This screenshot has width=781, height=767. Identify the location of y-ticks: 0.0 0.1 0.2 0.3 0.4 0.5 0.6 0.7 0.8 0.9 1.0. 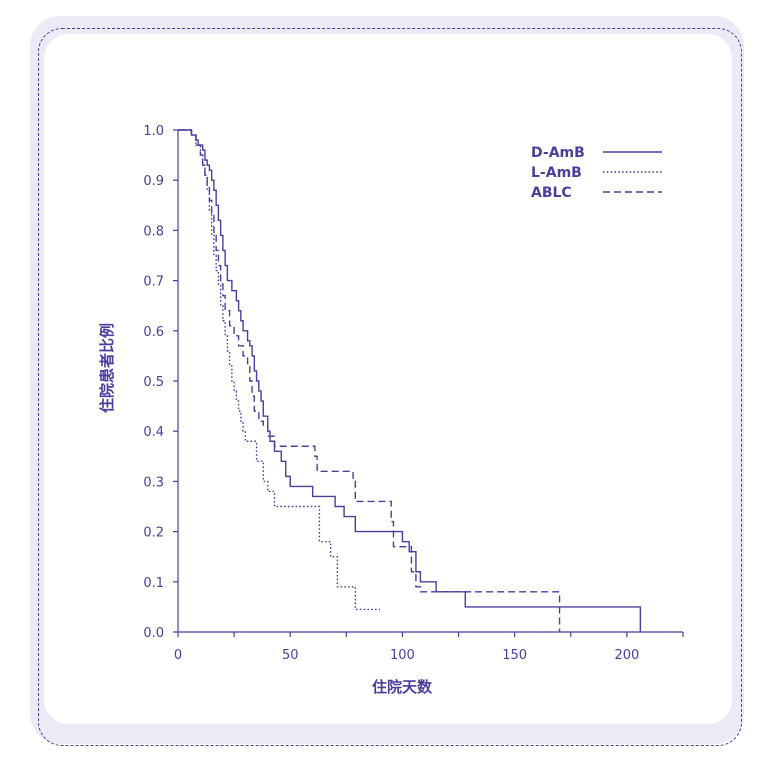
(160, 382).